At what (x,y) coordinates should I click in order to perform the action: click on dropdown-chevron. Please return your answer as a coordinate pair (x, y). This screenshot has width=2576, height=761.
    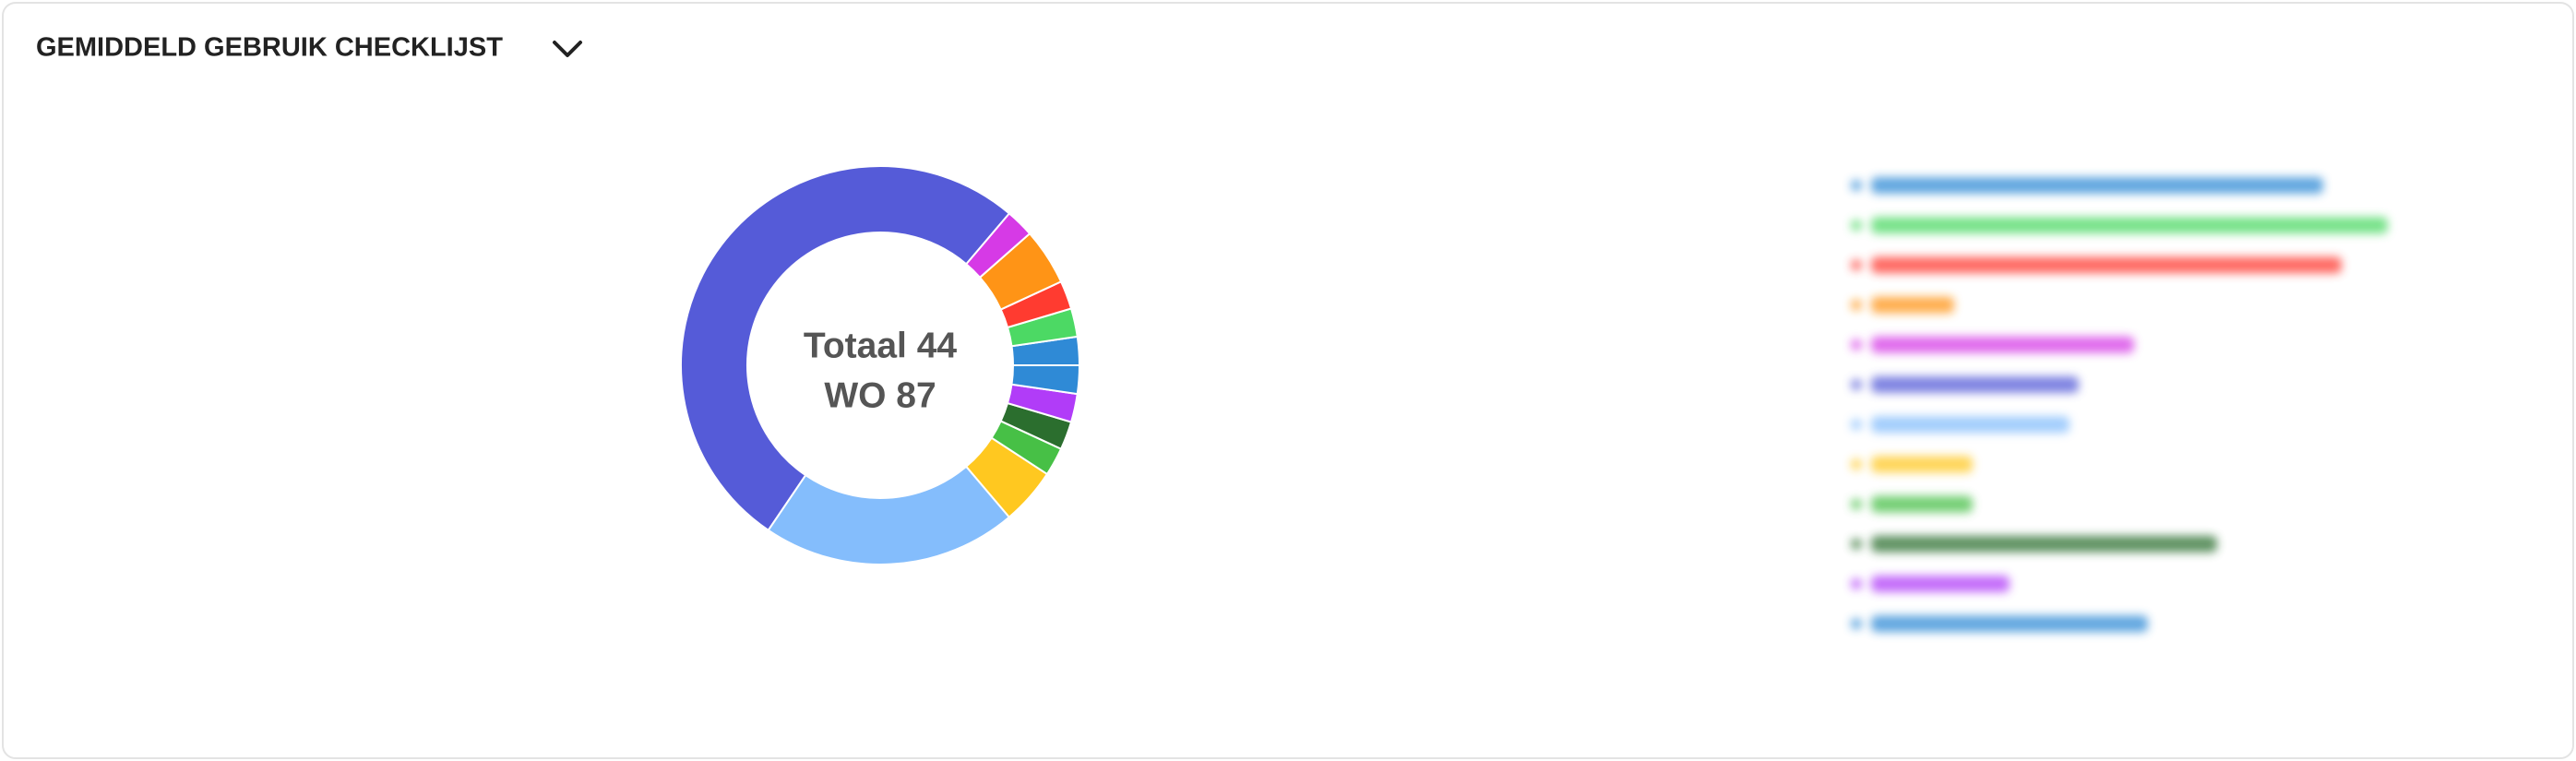
    Looking at the image, I should click on (567, 49).